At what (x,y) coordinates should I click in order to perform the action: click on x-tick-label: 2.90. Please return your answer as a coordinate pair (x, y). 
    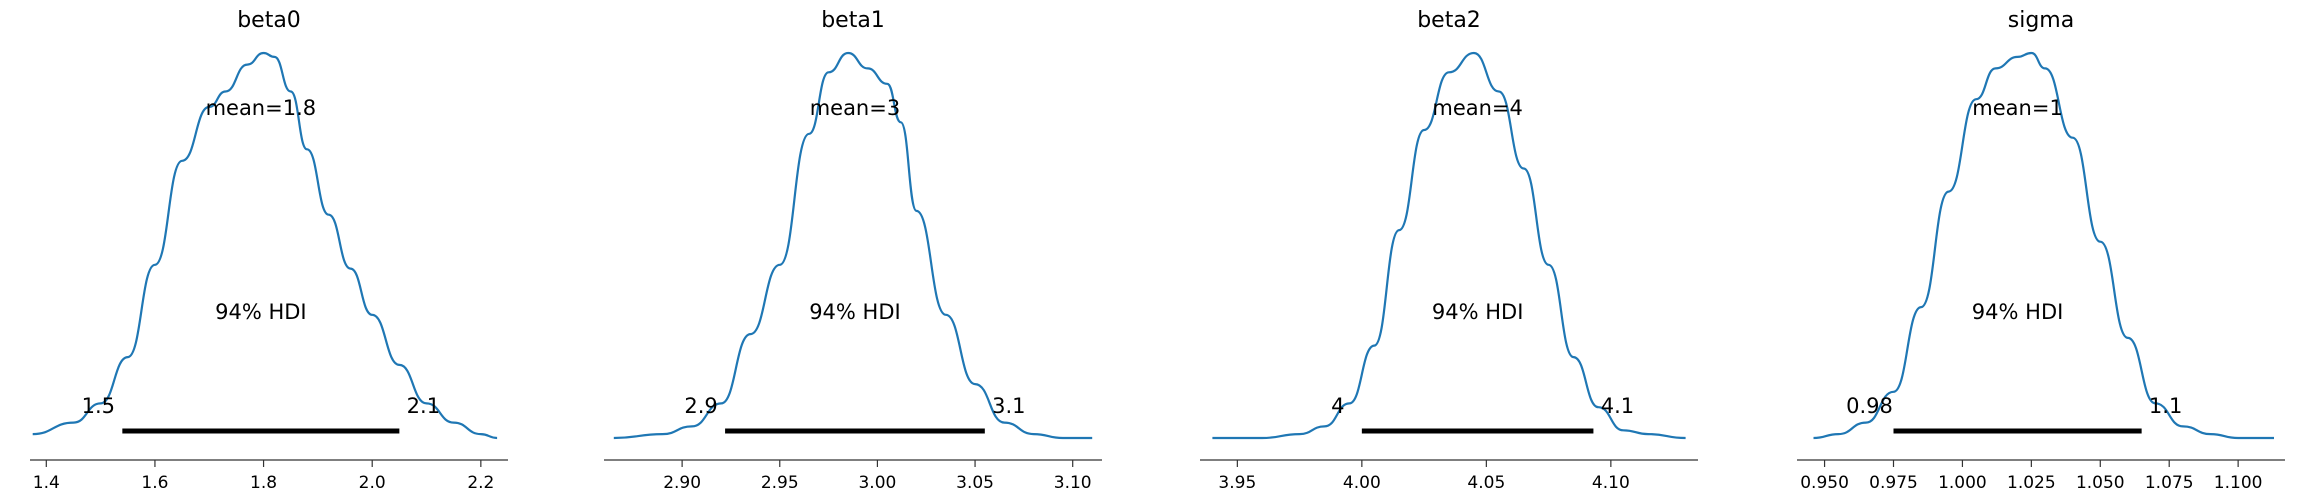
    Looking at the image, I should click on (682, 483).